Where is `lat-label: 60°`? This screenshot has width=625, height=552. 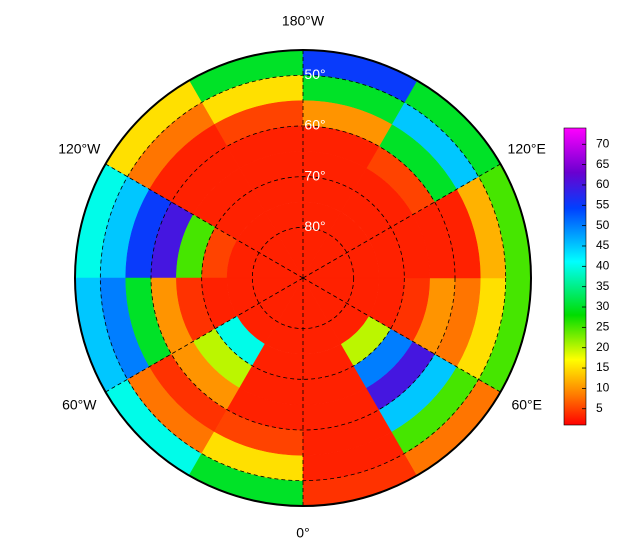
lat-label: 60° is located at coordinates (314, 125).